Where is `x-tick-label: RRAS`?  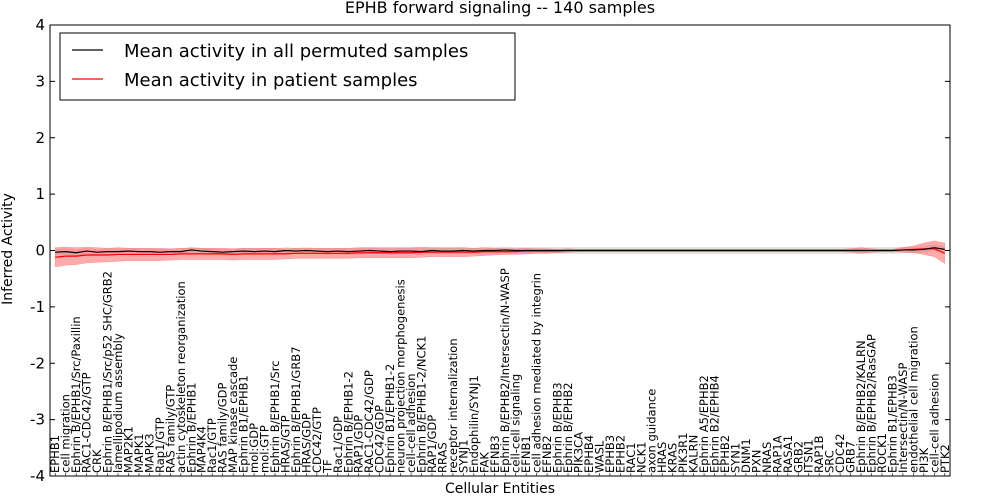 x-tick-label: RRAS is located at coordinates (442, 457).